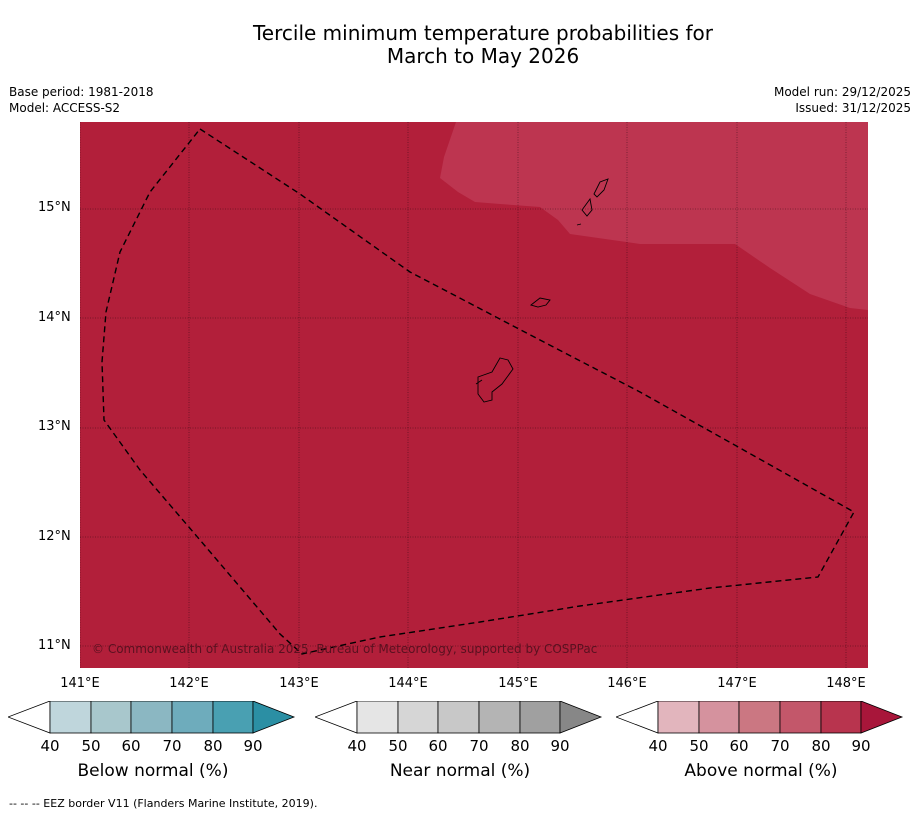  What do you see at coordinates (540, 302) in the screenshot?
I see `island-rota` at bounding box center [540, 302].